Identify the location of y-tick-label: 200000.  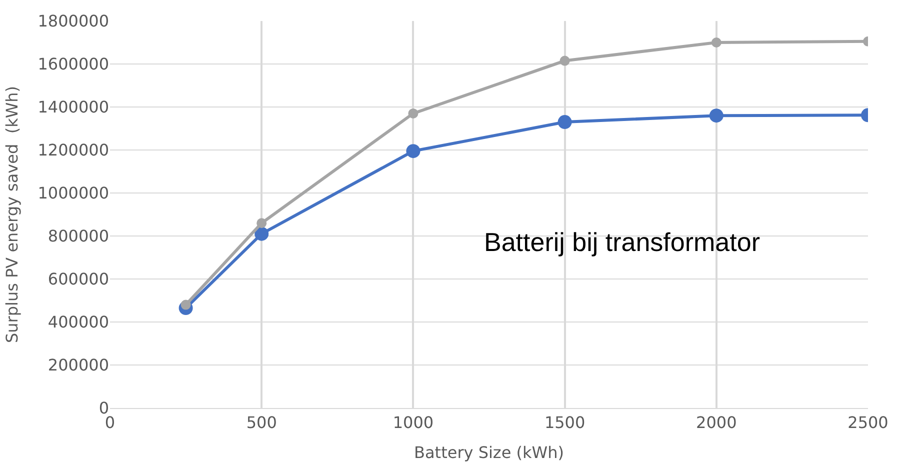
(78, 365).